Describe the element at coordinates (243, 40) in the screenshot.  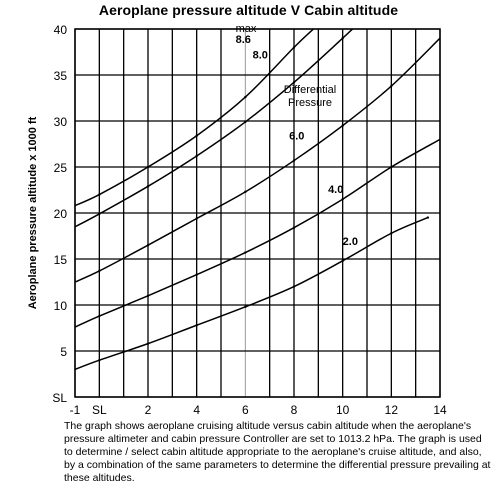
I see `curve-label-8-6: 8.6` at that location.